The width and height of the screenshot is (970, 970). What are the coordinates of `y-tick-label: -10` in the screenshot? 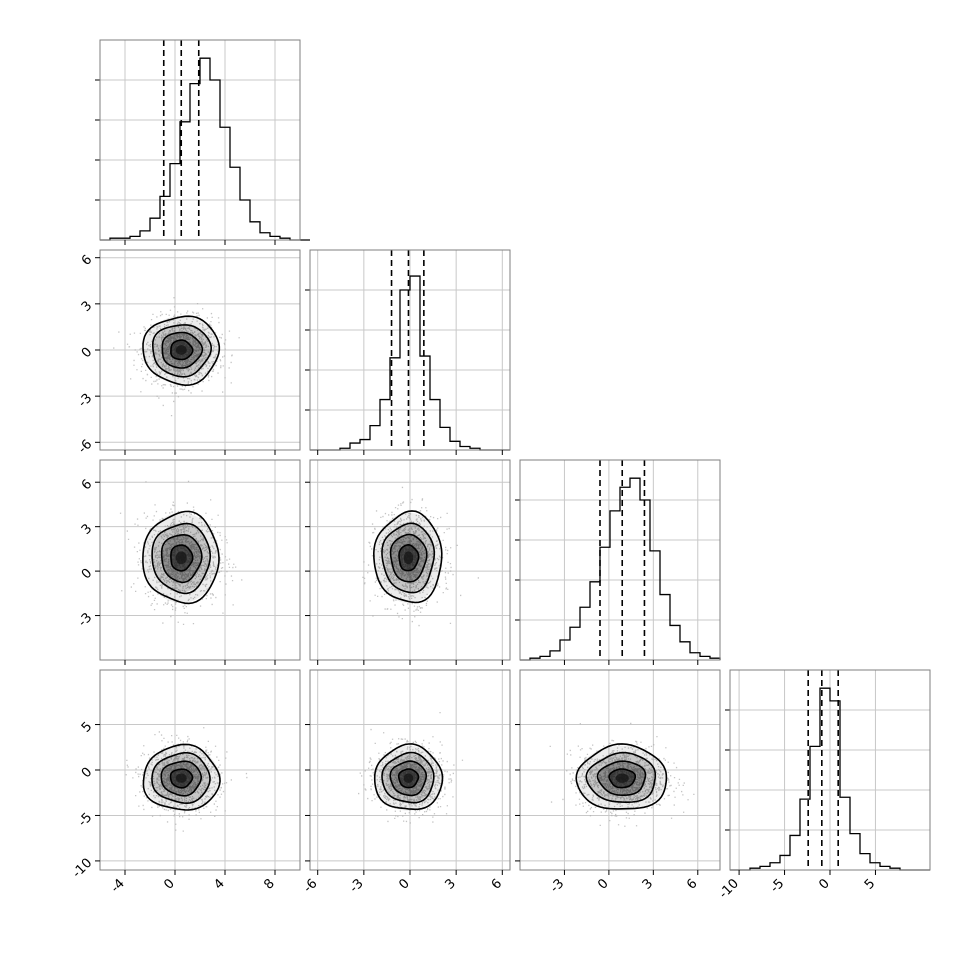 It's located at (83, 869).